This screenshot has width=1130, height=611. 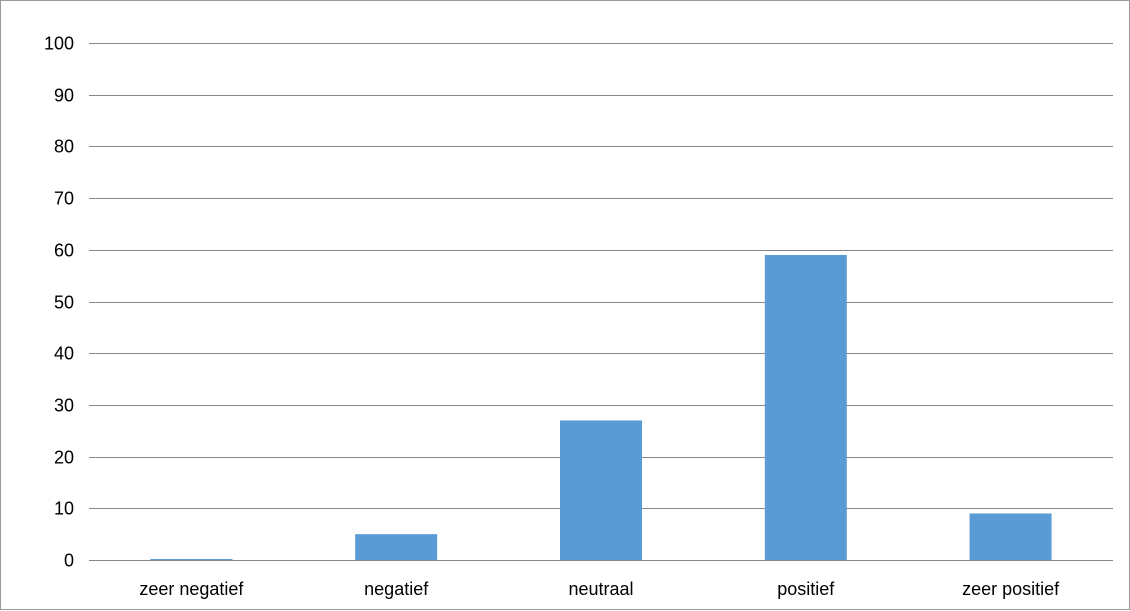 I want to click on bar-positief, so click(x=805, y=407).